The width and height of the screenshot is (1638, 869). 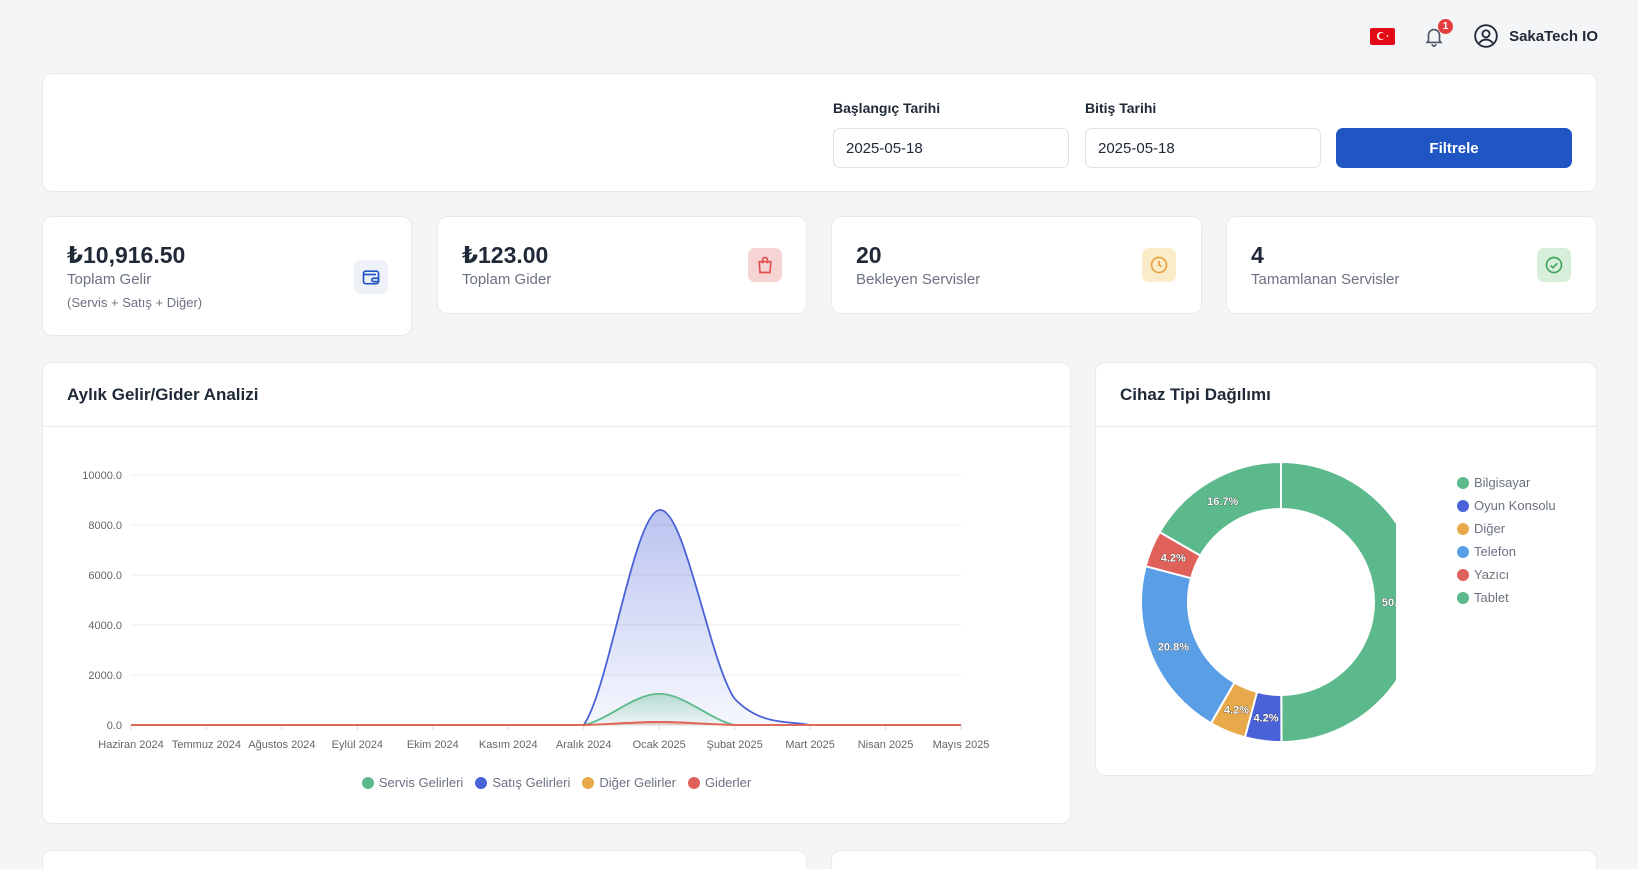 I want to click on x-tick-label: Şubat 2025, so click(x=734, y=745).